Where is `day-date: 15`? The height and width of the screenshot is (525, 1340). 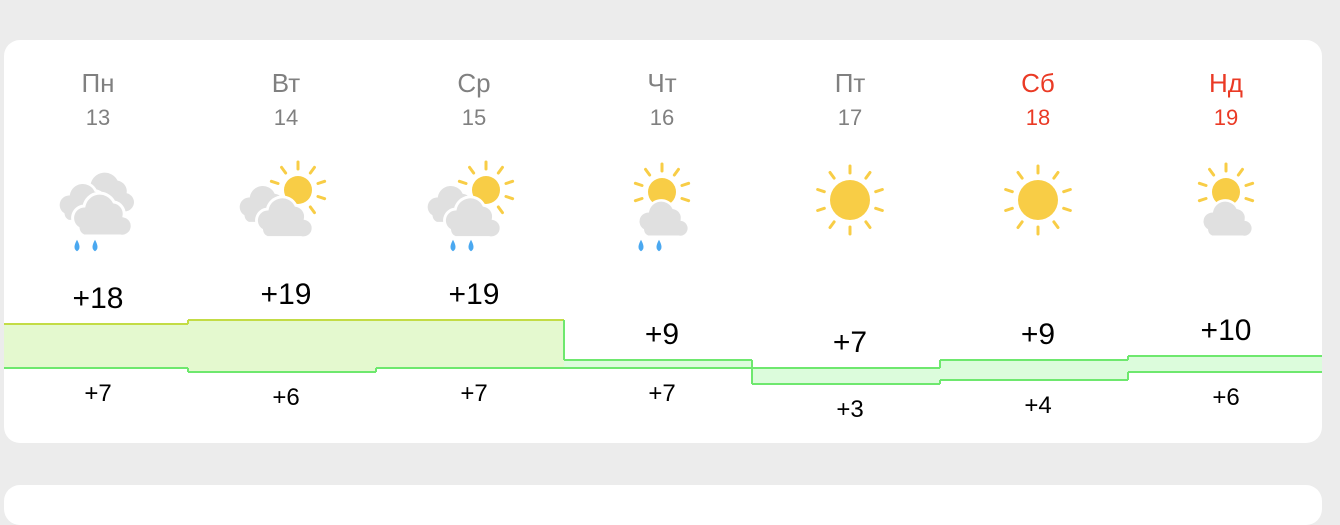 day-date: 15 is located at coordinates (474, 117).